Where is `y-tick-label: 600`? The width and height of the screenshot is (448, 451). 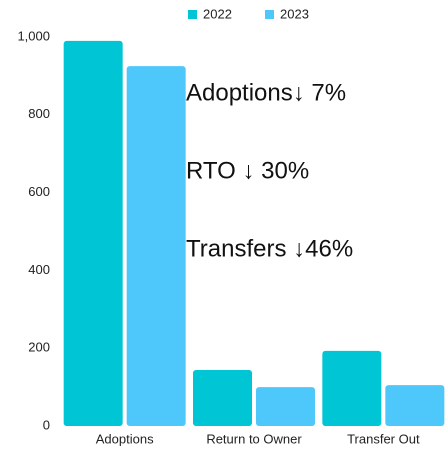
y-tick-label: 600 is located at coordinates (39, 191).